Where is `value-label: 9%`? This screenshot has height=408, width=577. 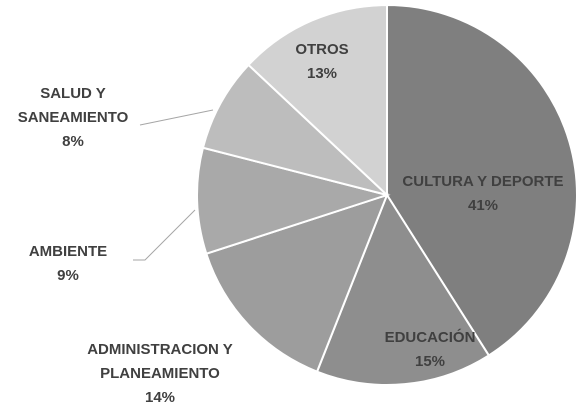
value-label: 9% is located at coordinates (68, 275).